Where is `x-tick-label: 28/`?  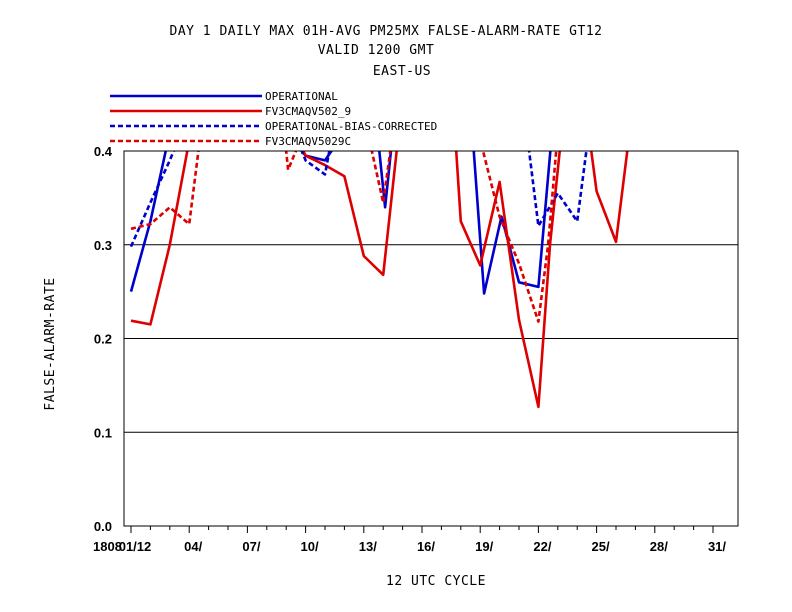
x-tick-label: 28/ is located at coordinates (659, 546).